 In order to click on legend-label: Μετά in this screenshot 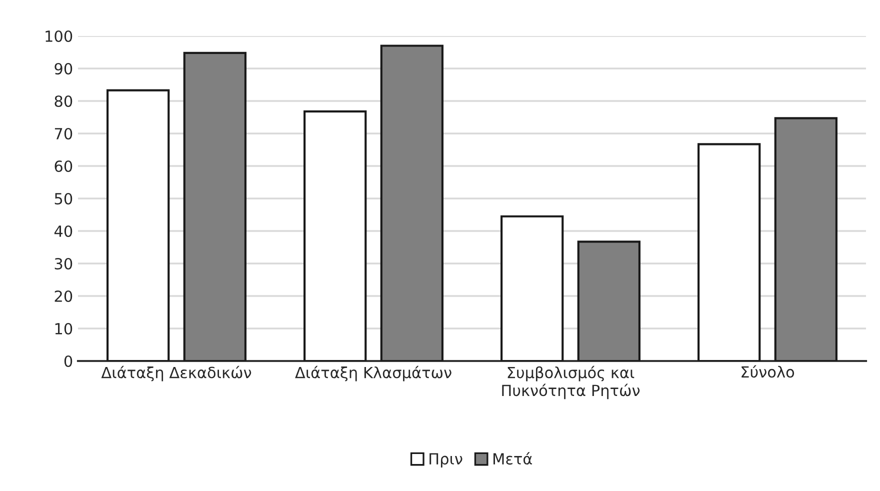, I will do `click(513, 458)`.